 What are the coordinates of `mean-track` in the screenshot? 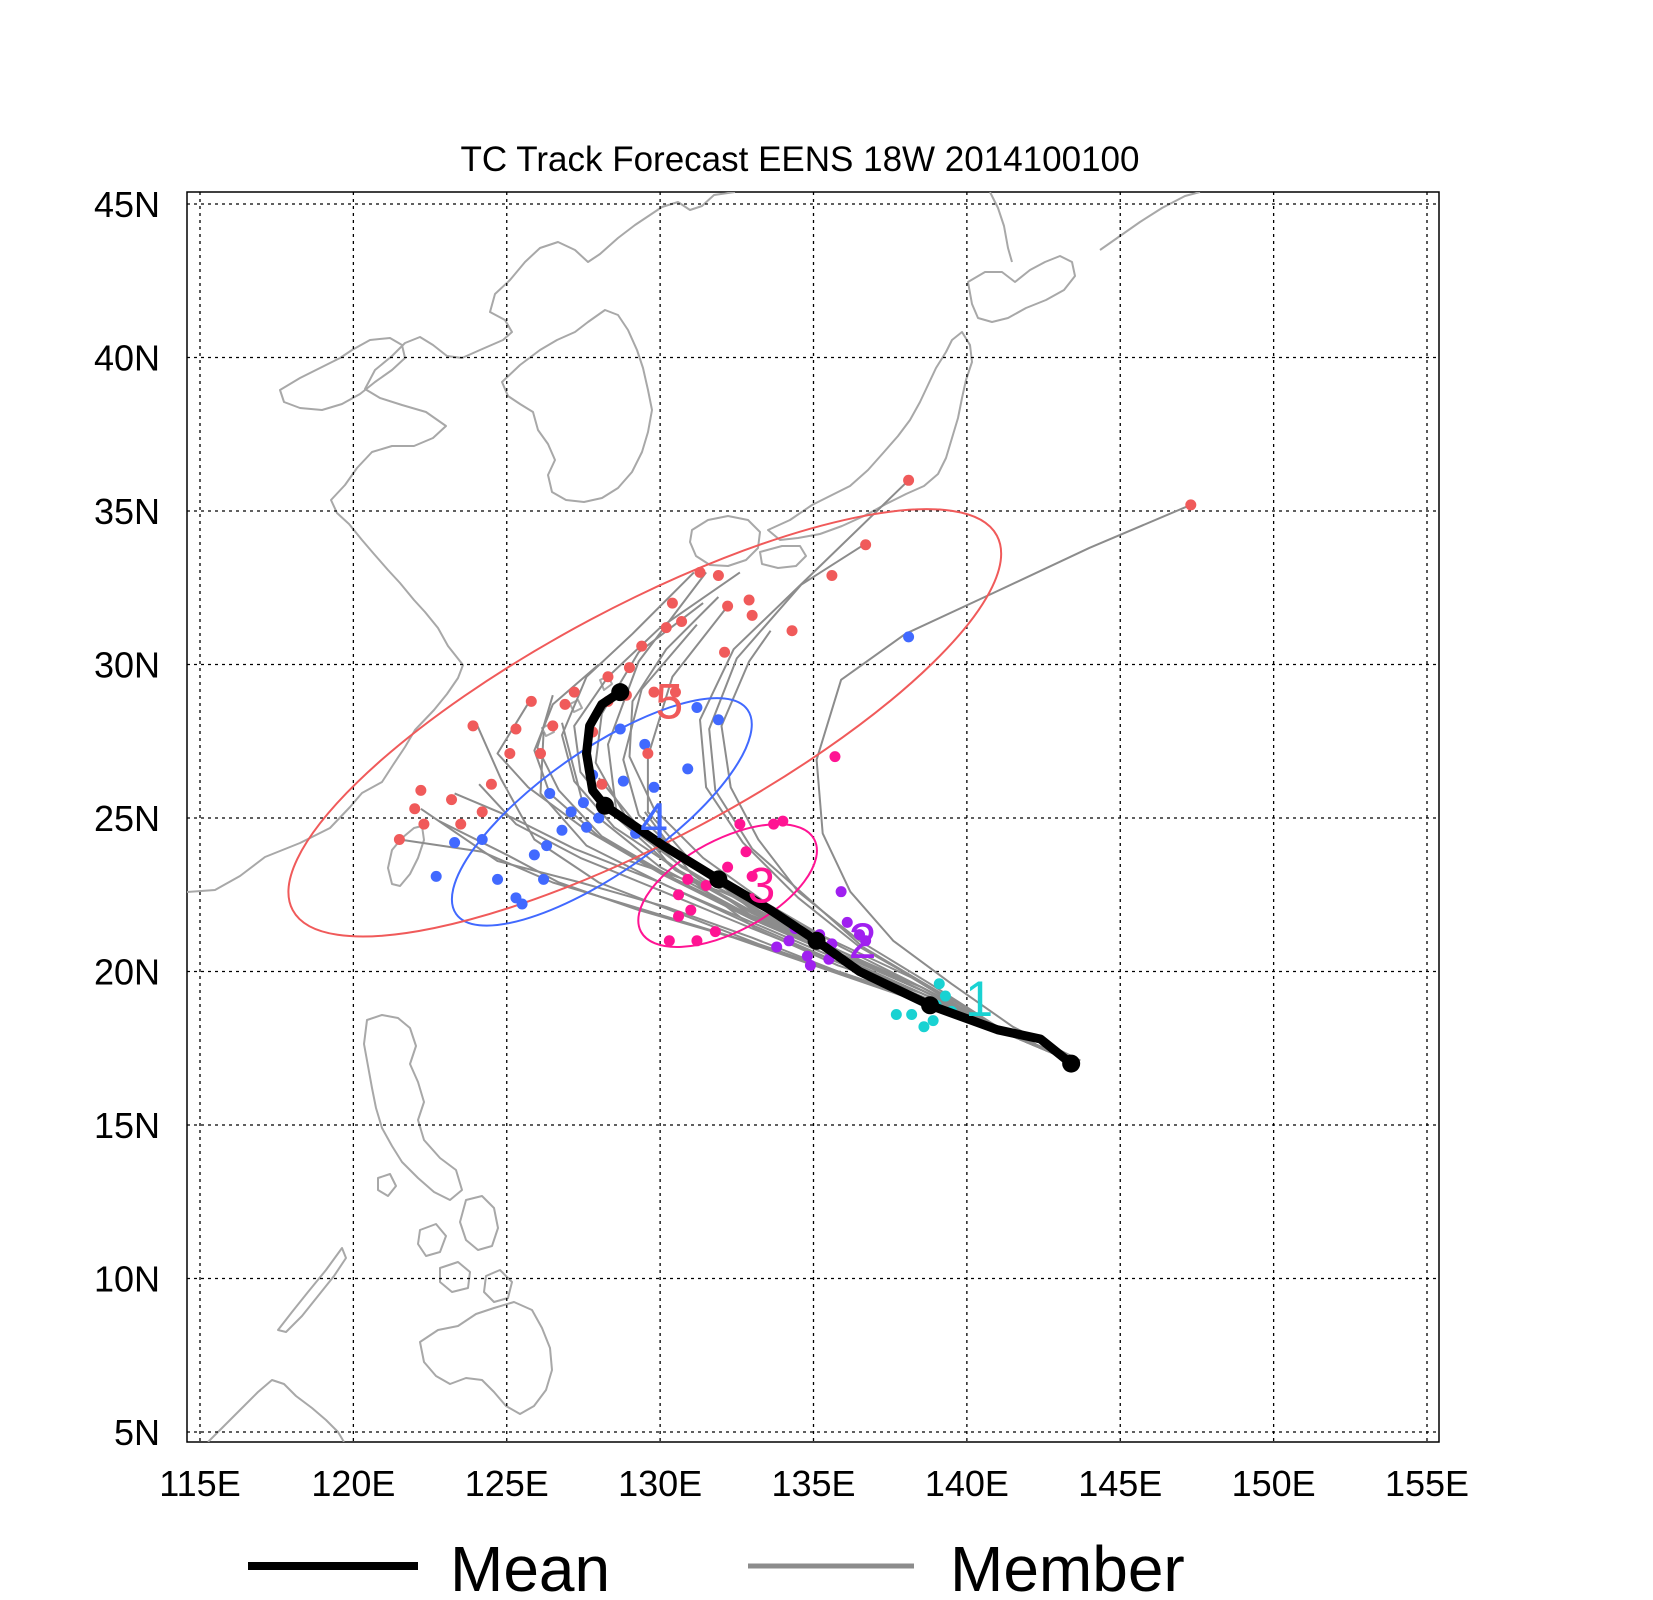 It's located at (831, 878).